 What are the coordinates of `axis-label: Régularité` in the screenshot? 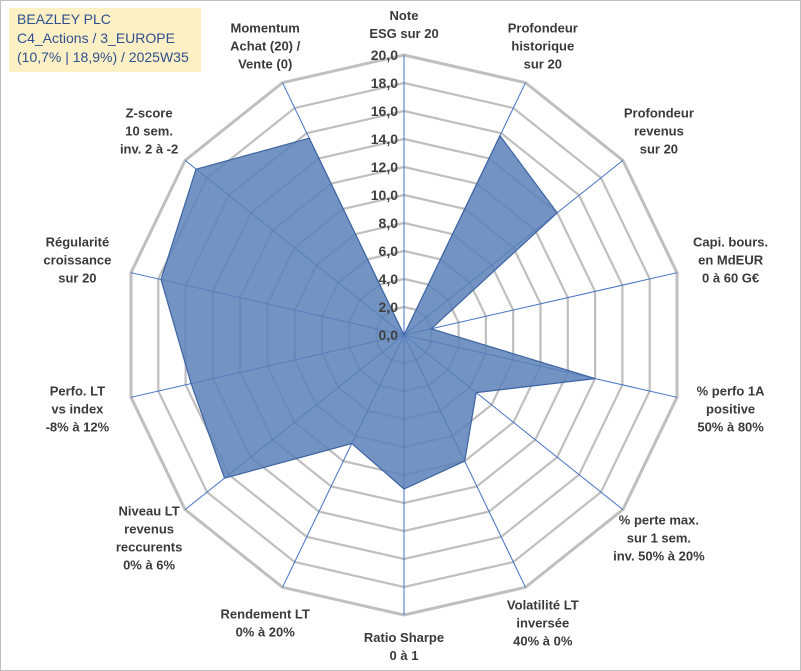 It's located at (78, 242).